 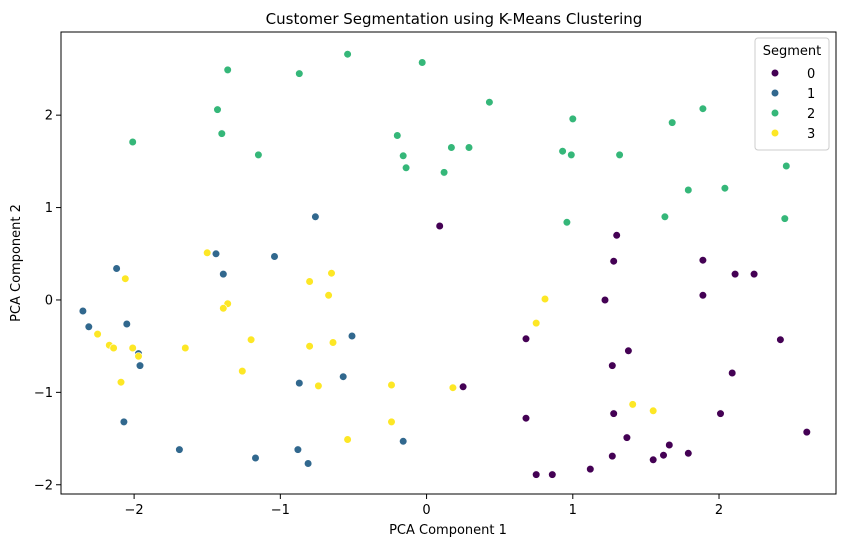 What do you see at coordinates (49, 300) in the screenshot?
I see `y-tick-label: 0` at bounding box center [49, 300].